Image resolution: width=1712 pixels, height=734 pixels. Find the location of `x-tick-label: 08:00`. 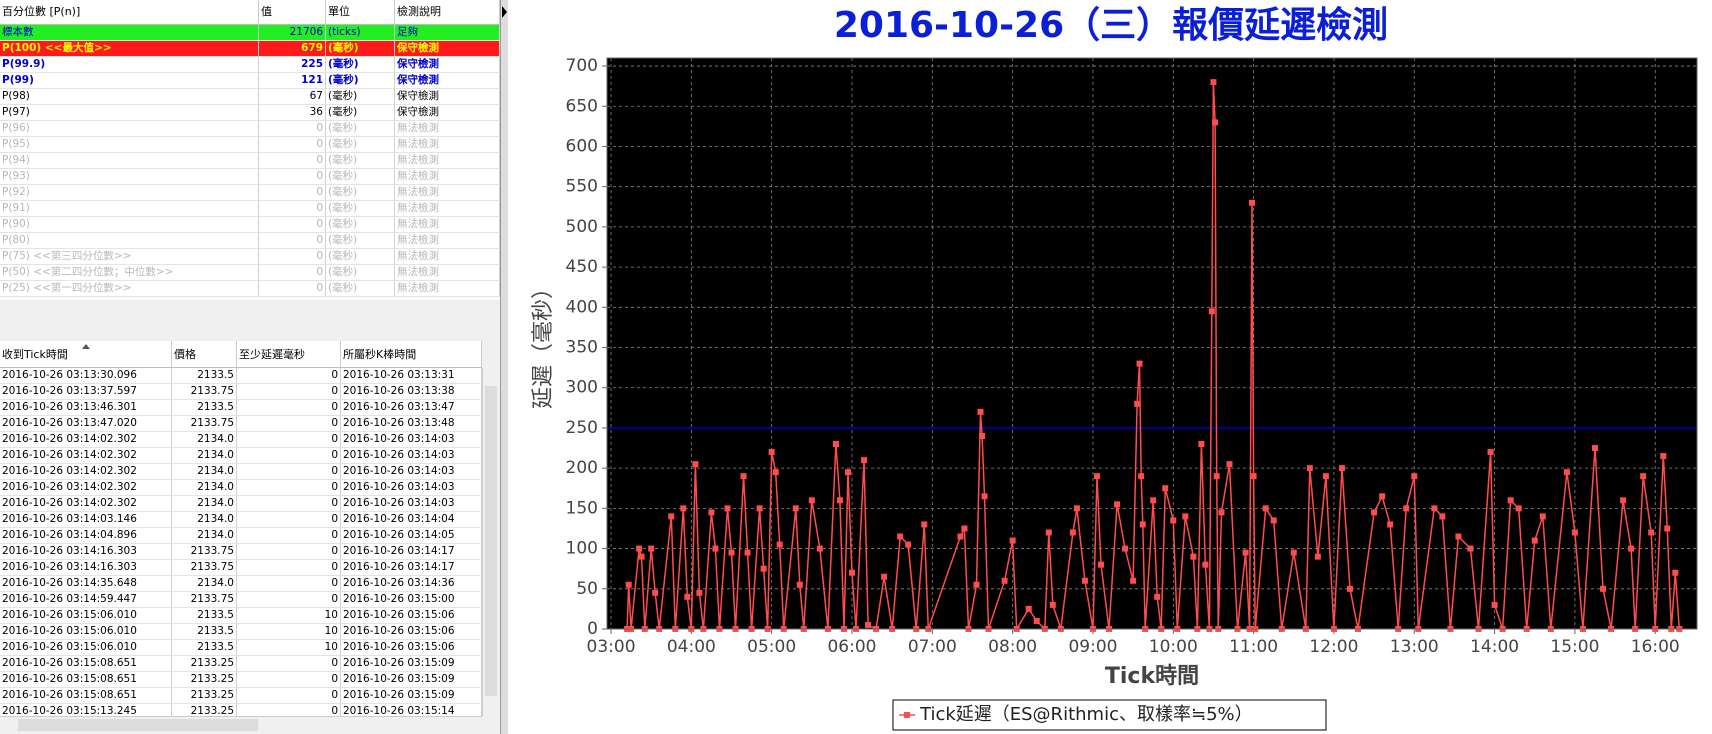

x-tick-label: 08:00 is located at coordinates (1012, 647).